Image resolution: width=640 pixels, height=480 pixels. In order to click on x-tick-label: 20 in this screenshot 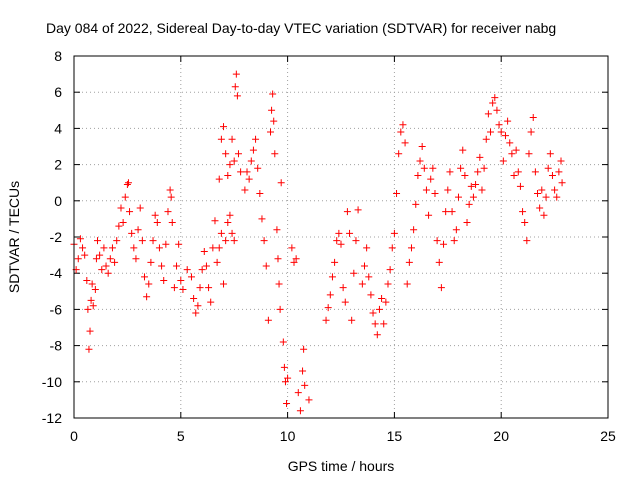, I will do `click(501, 436)`.